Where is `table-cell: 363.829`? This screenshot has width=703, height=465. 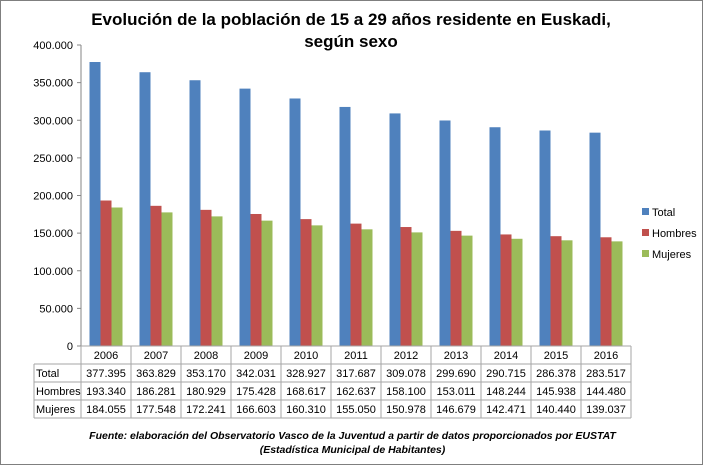
table-cell: 363.829 is located at coordinates (156, 374).